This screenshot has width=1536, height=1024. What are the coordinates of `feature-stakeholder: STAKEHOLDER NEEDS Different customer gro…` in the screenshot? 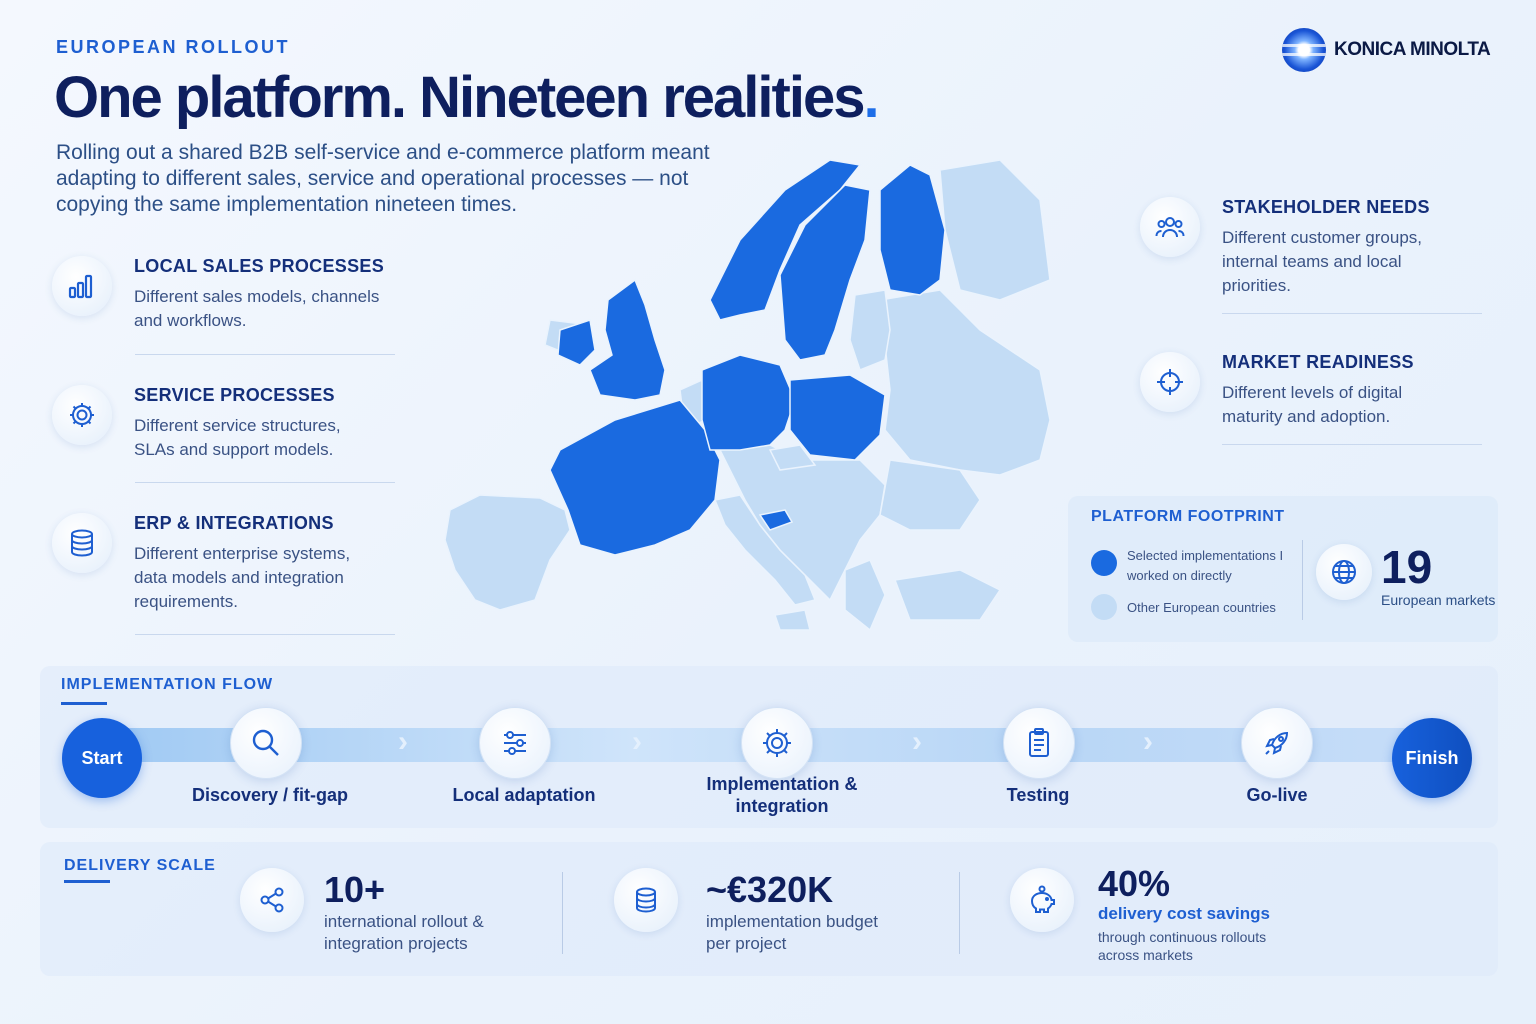 It's located at (1301, 247).